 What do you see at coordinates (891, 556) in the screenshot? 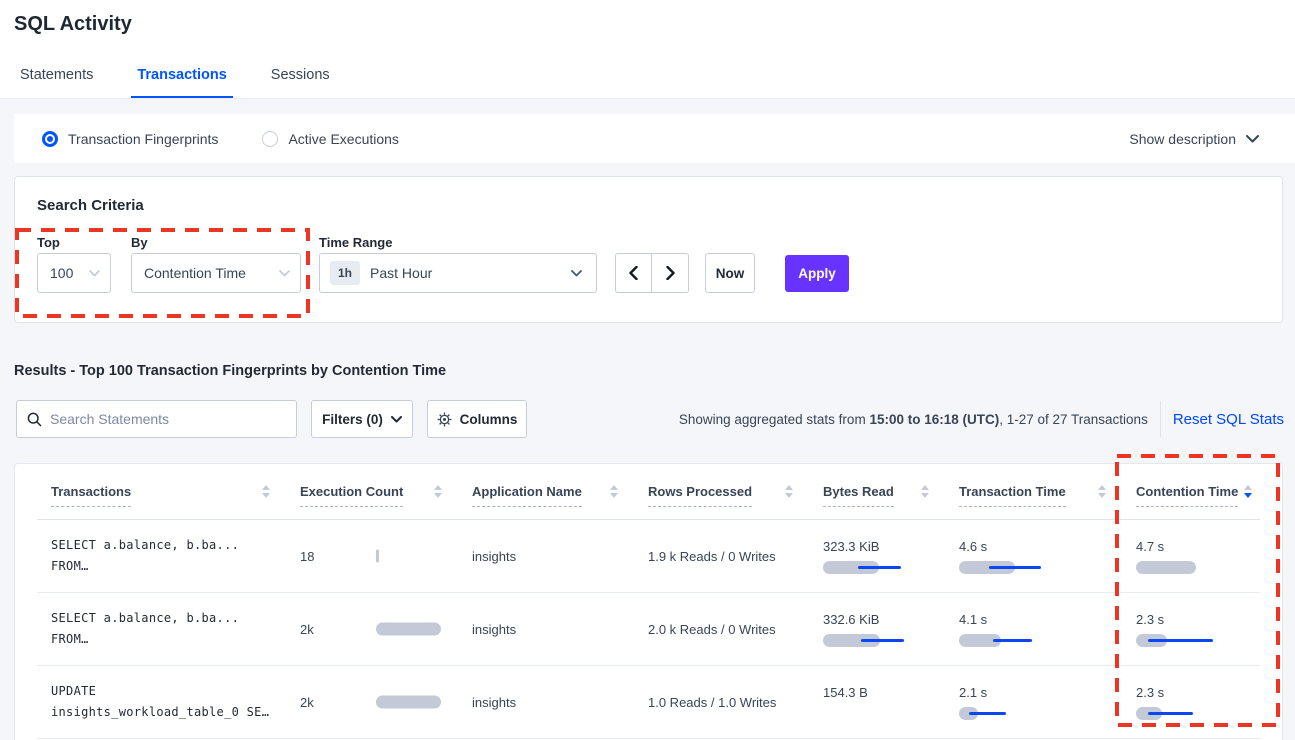
I see `bytes-read-cell: 323.3 KiB` at bounding box center [891, 556].